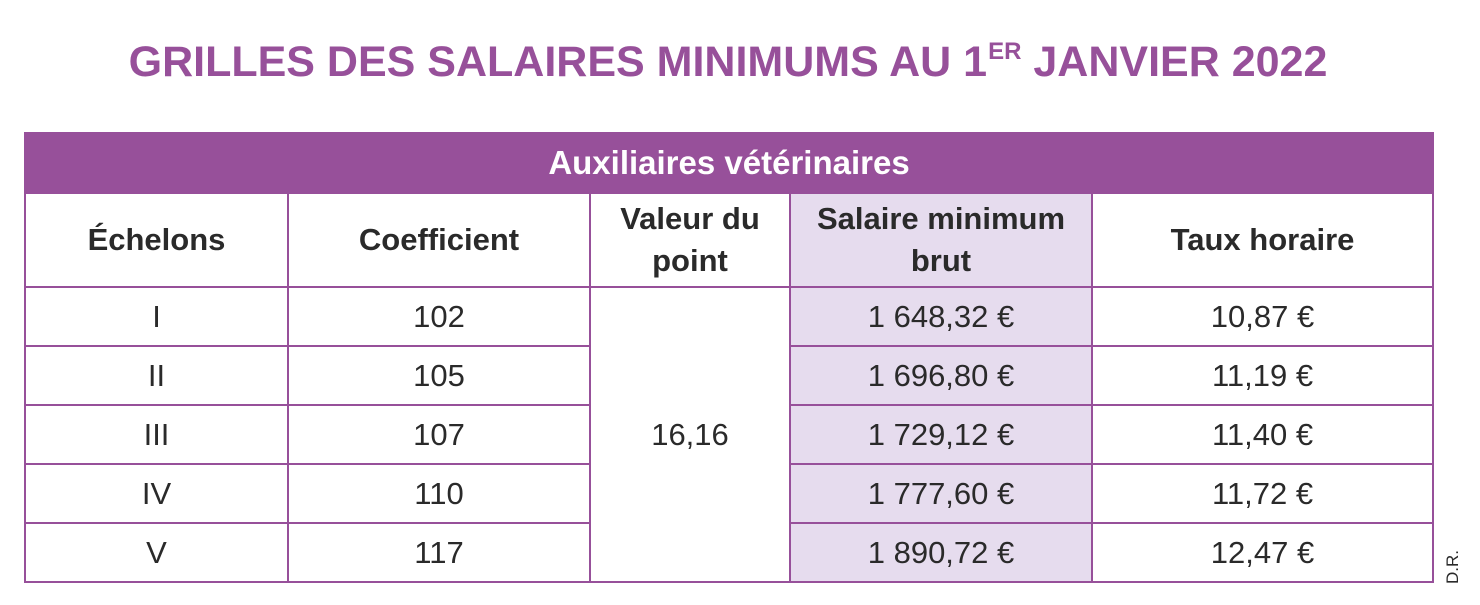 This screenshot has height=605, width=1480. Describe the element at coordinates (1005, 51) in the screenshot. I see `title-superscript: ER` at that location.